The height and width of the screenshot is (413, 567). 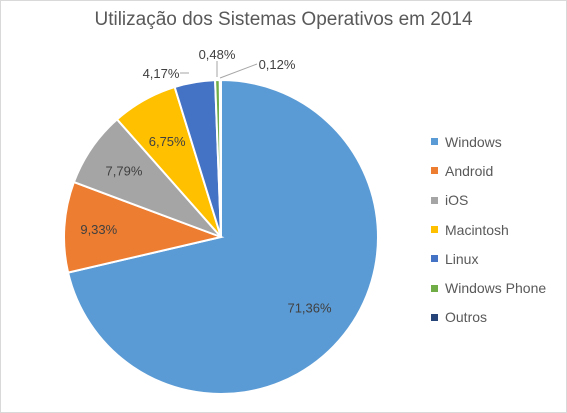 I want to click on legend-label: Android, so click(x=469, y=170).